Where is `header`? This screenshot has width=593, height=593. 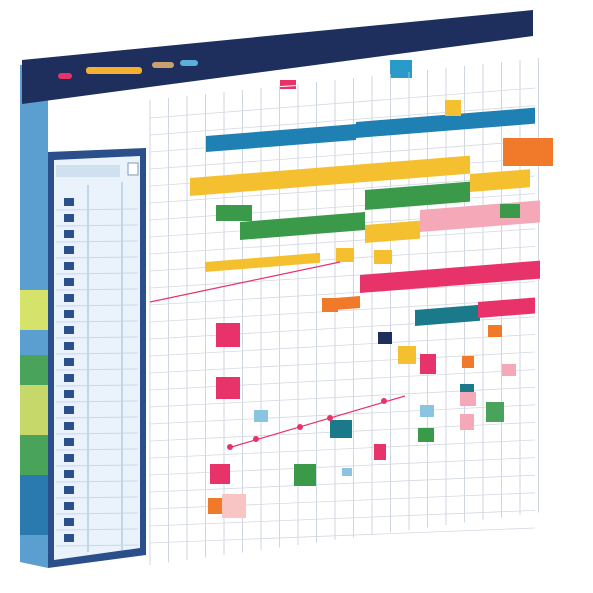
header is located at coordinates (277, 57).